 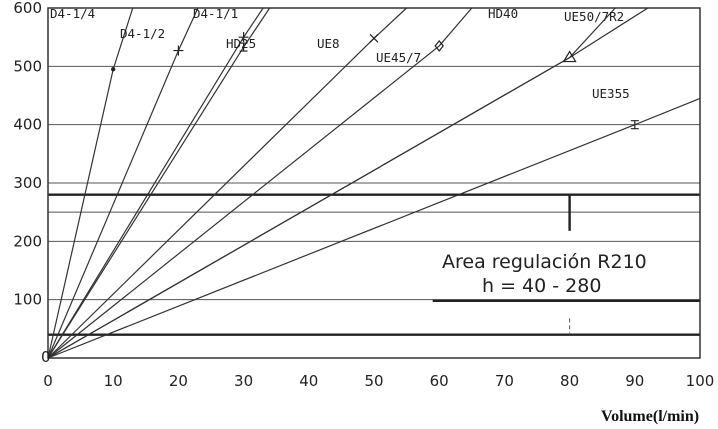 I want to click on x-tick-100: 100, so click(x=700, y=381).